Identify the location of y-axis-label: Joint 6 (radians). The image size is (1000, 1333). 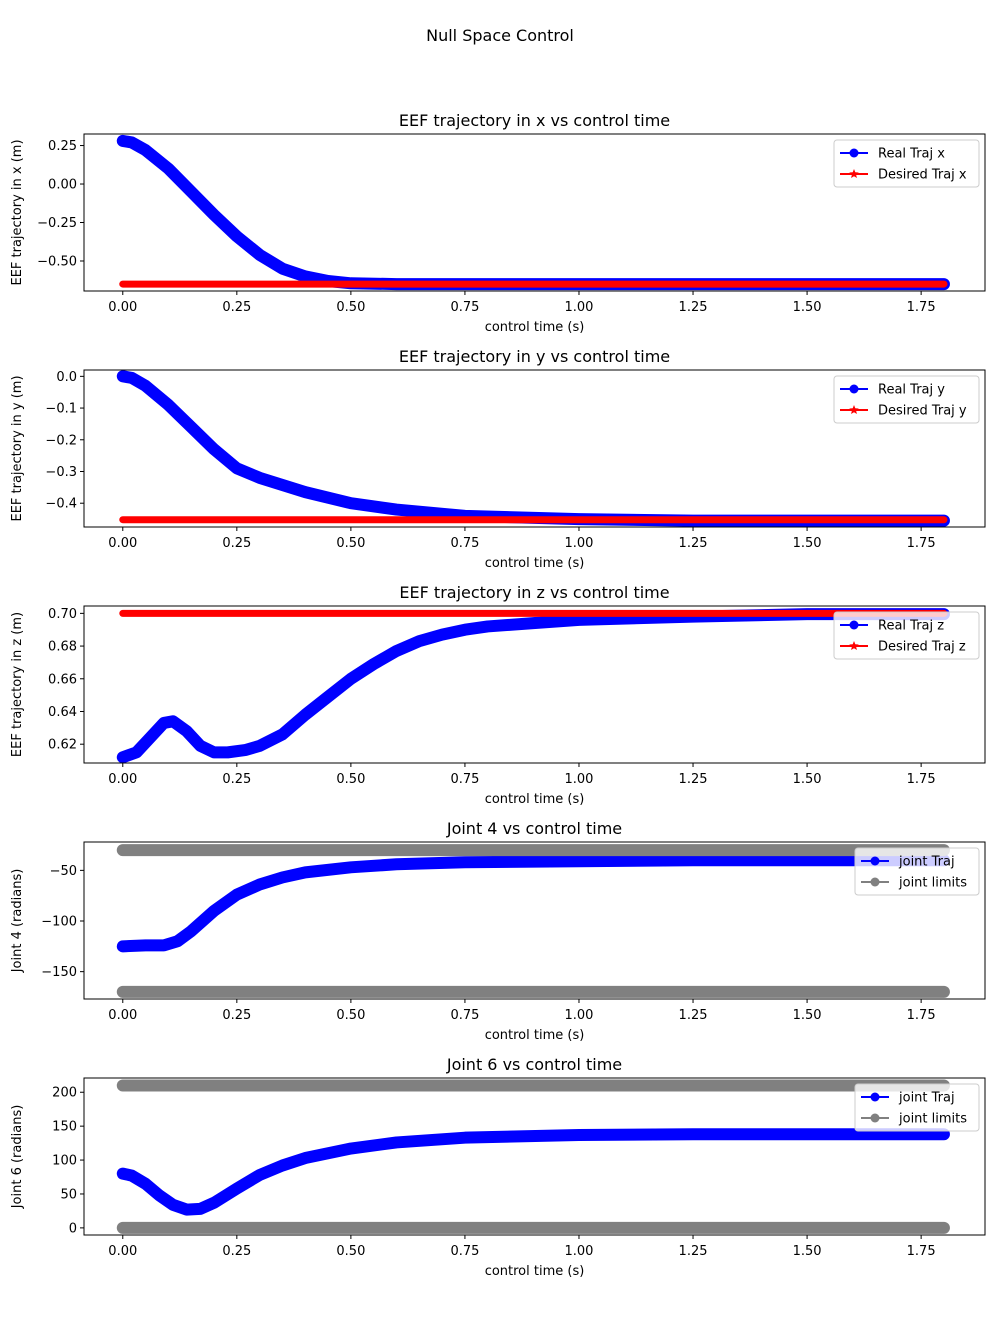
(17, 1157).